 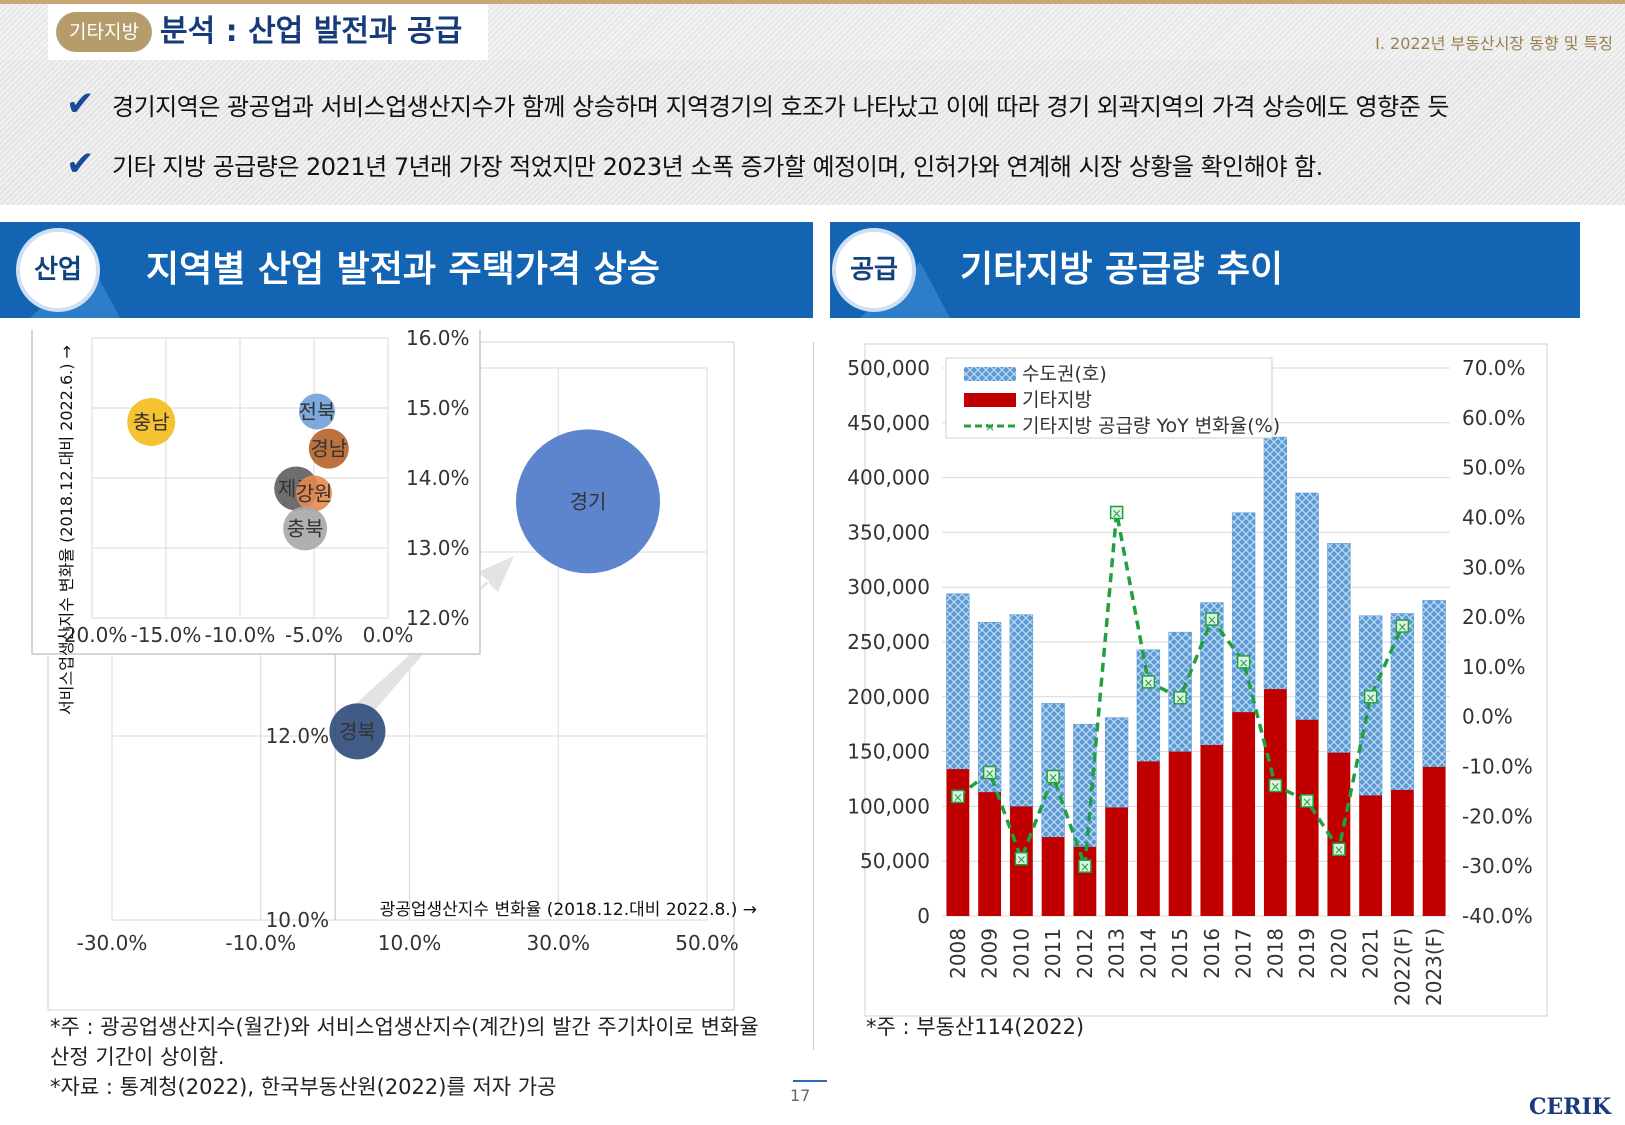 What do you see at coordinates (1021, 953) in the screenshot?
I see `x-tick-label: 2010` at bounding box center [1021, 953].